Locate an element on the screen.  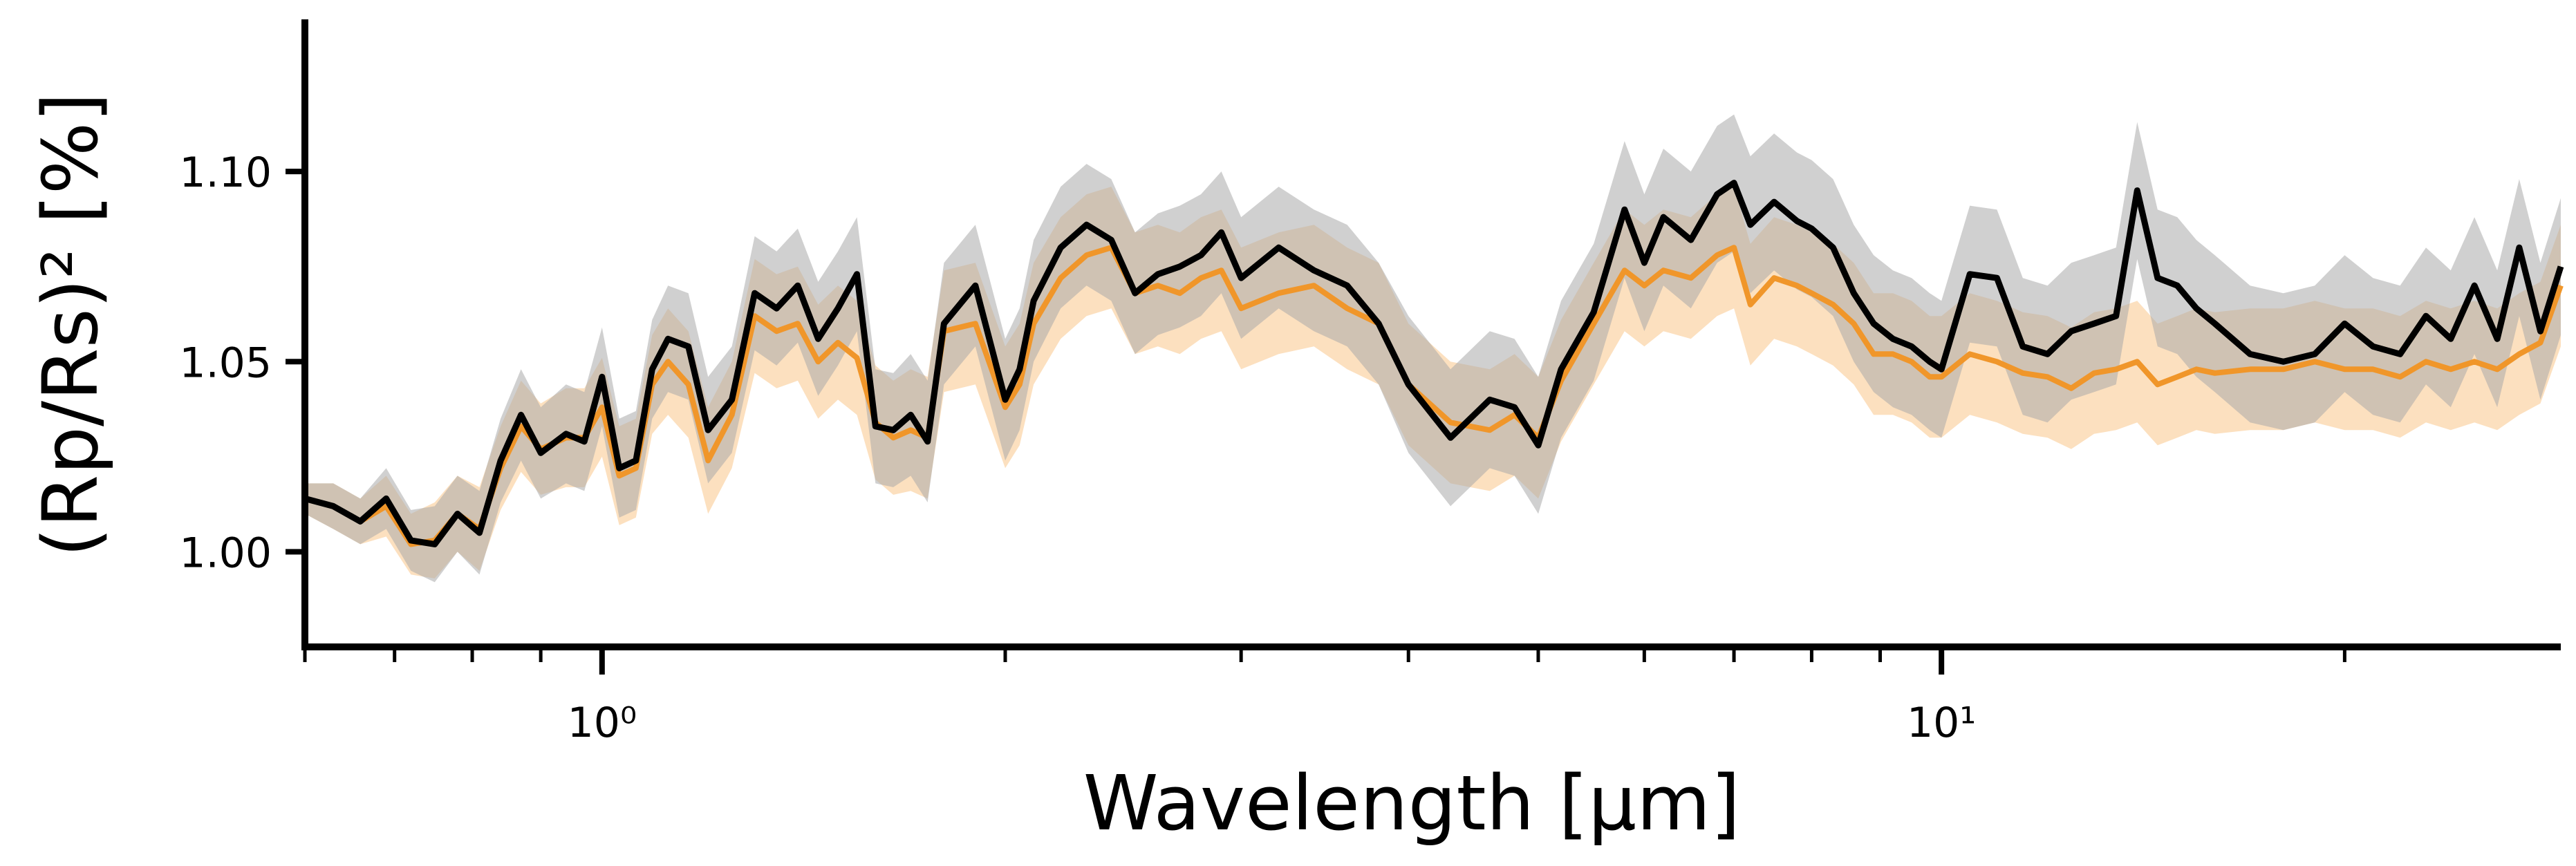
y-ticks: 1.00 1.05 1.10 is located at coordinates (242, 363).